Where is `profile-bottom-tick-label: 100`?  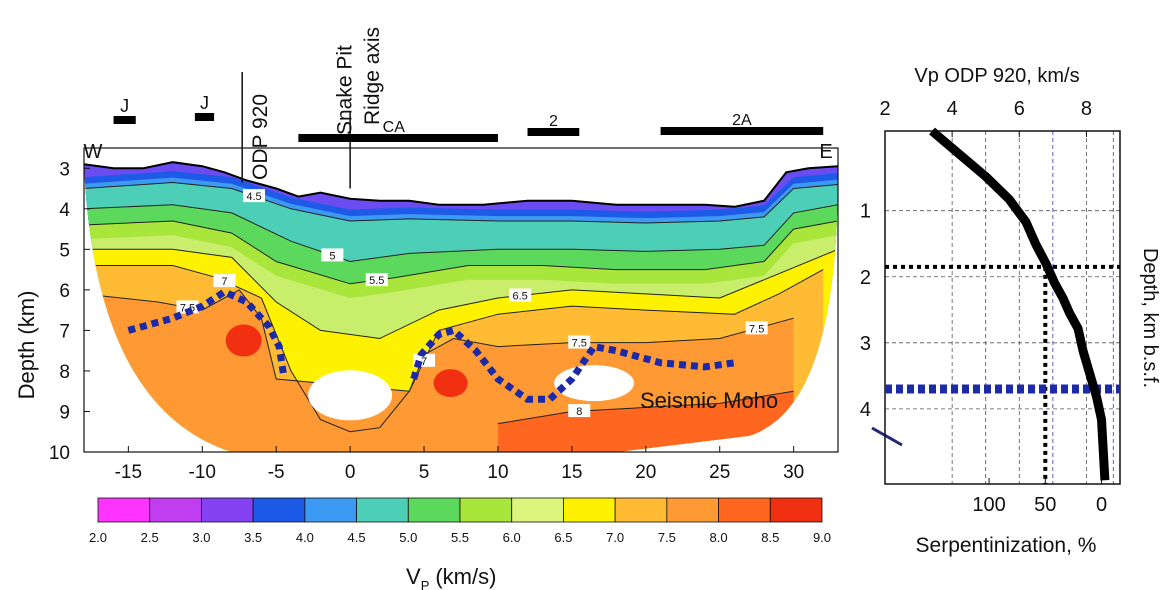
profile-bottom-tick-label: 100 is located at coordinates (988, 505).